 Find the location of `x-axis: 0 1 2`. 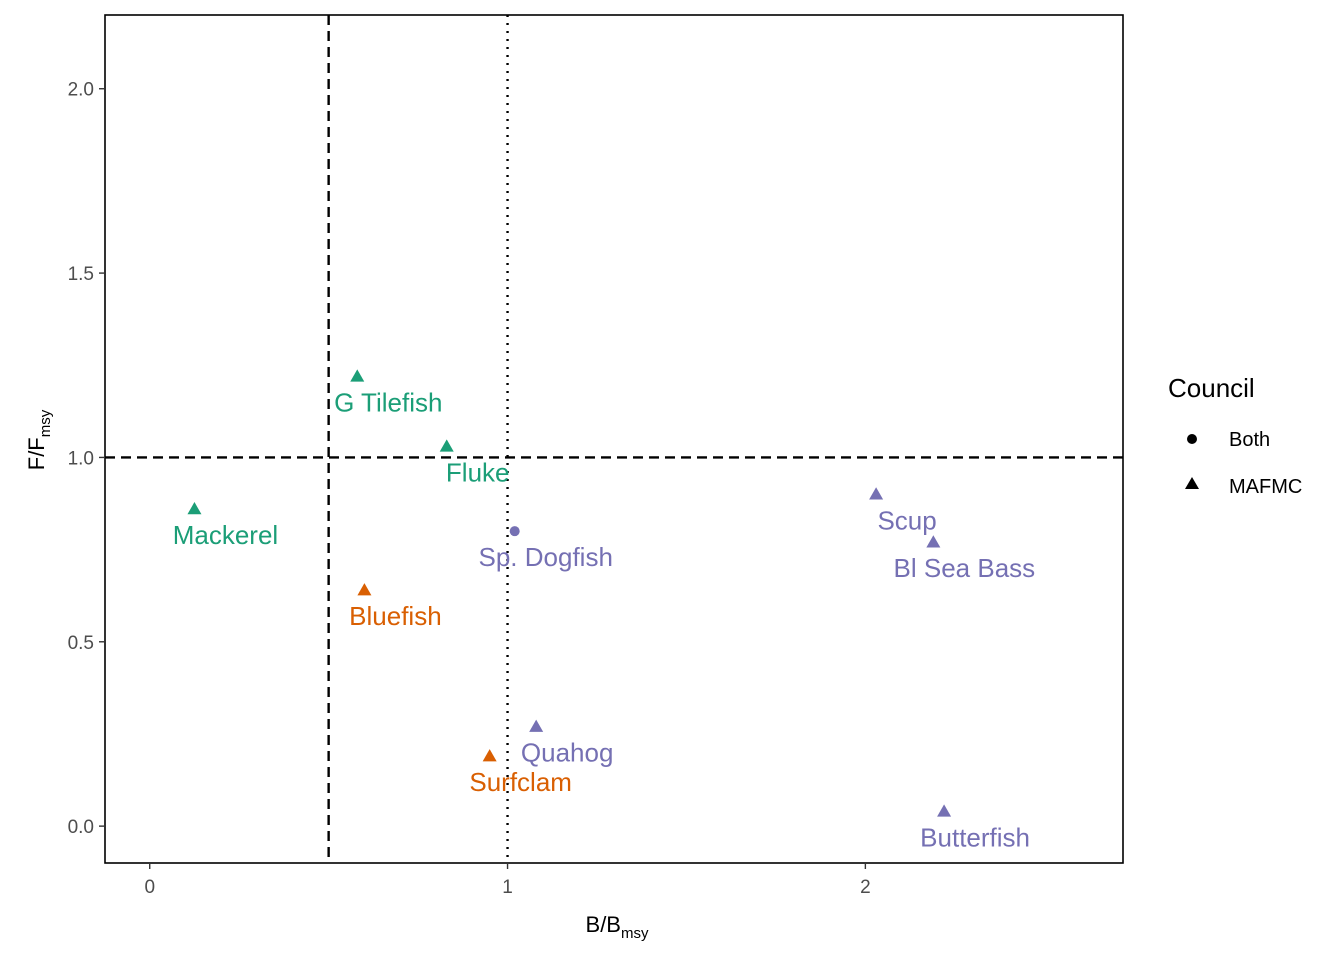

x-axis: 0 1 2 is located at coordinates (507, 880).